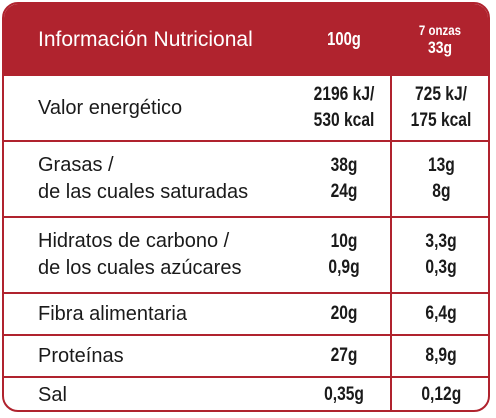 This screenshot has height=418, width=496. What do you see at coordinates (441, 267) in the screenshot?
I see `value-line: 0,3g` at bounding box center [441, 267].